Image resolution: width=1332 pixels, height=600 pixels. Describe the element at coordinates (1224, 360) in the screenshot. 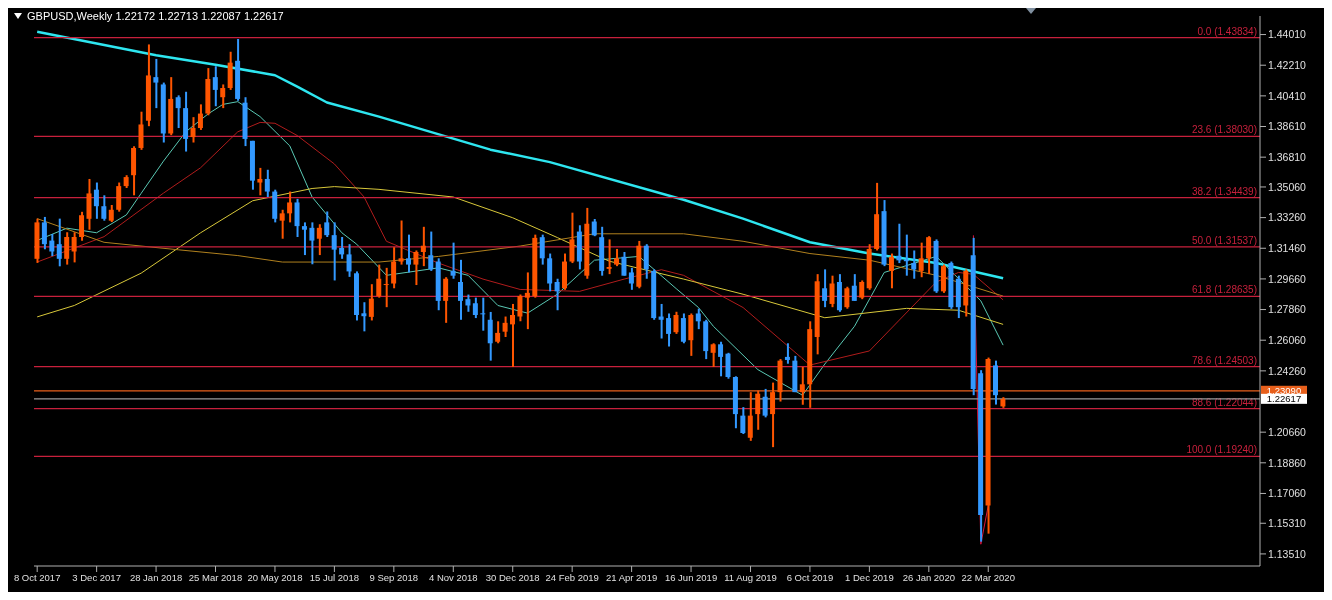

I see `ref-line-label: 78.6 (1.24503)` at that location.